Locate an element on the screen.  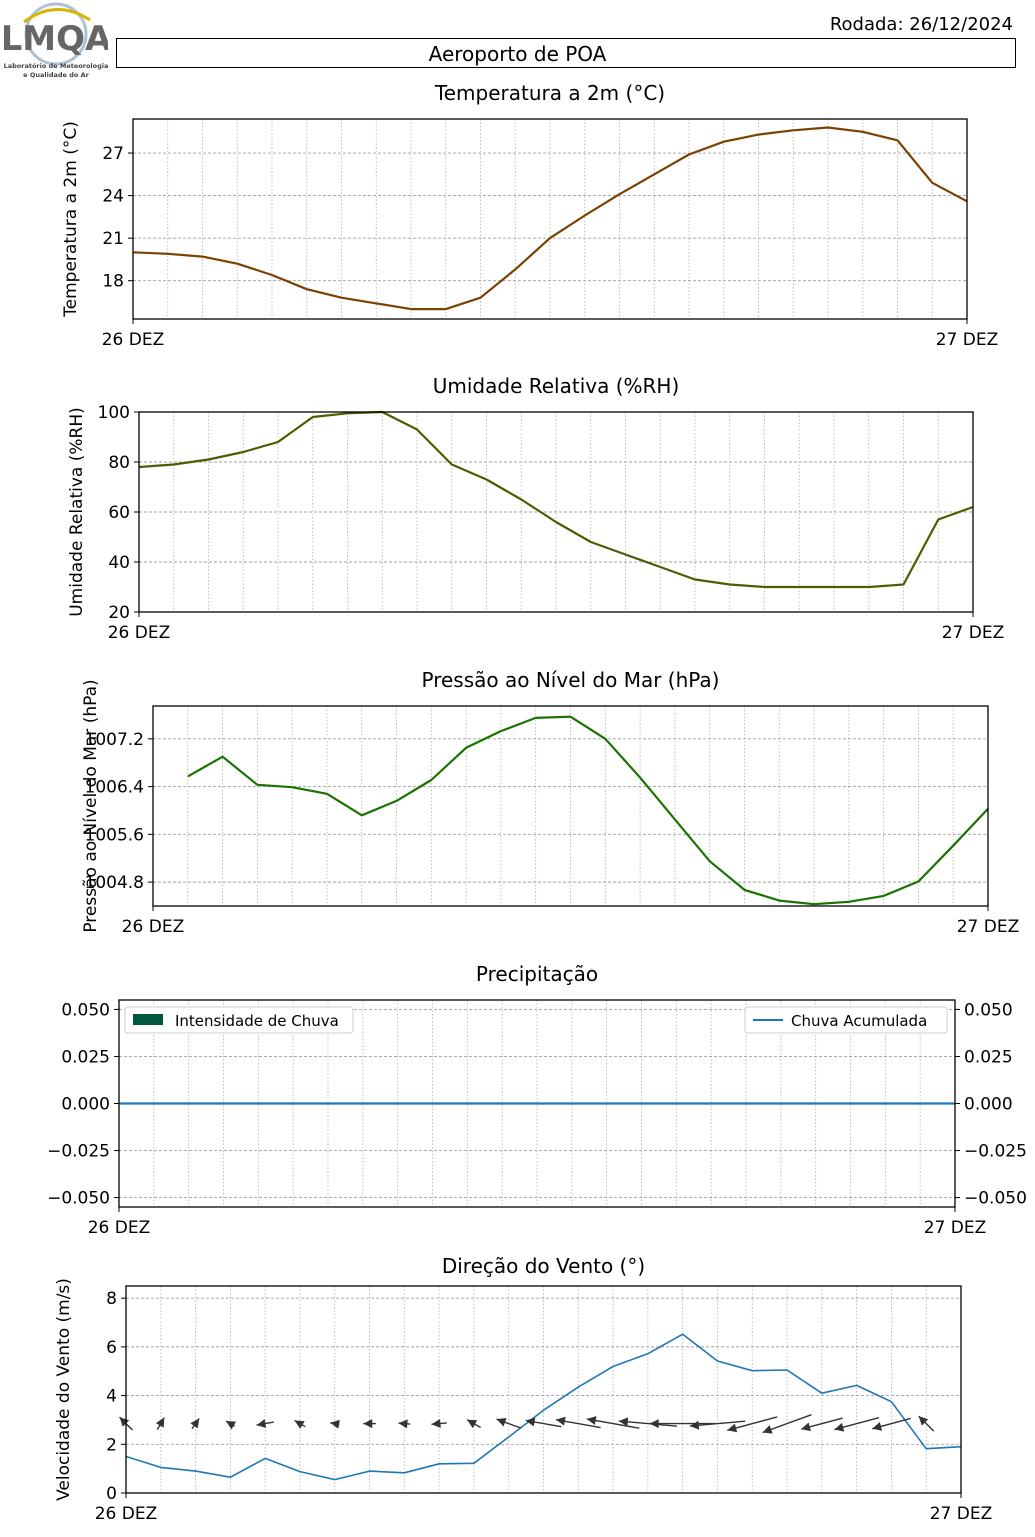
y-tick-label: 1007.2 is located at coordinates (114, 740).